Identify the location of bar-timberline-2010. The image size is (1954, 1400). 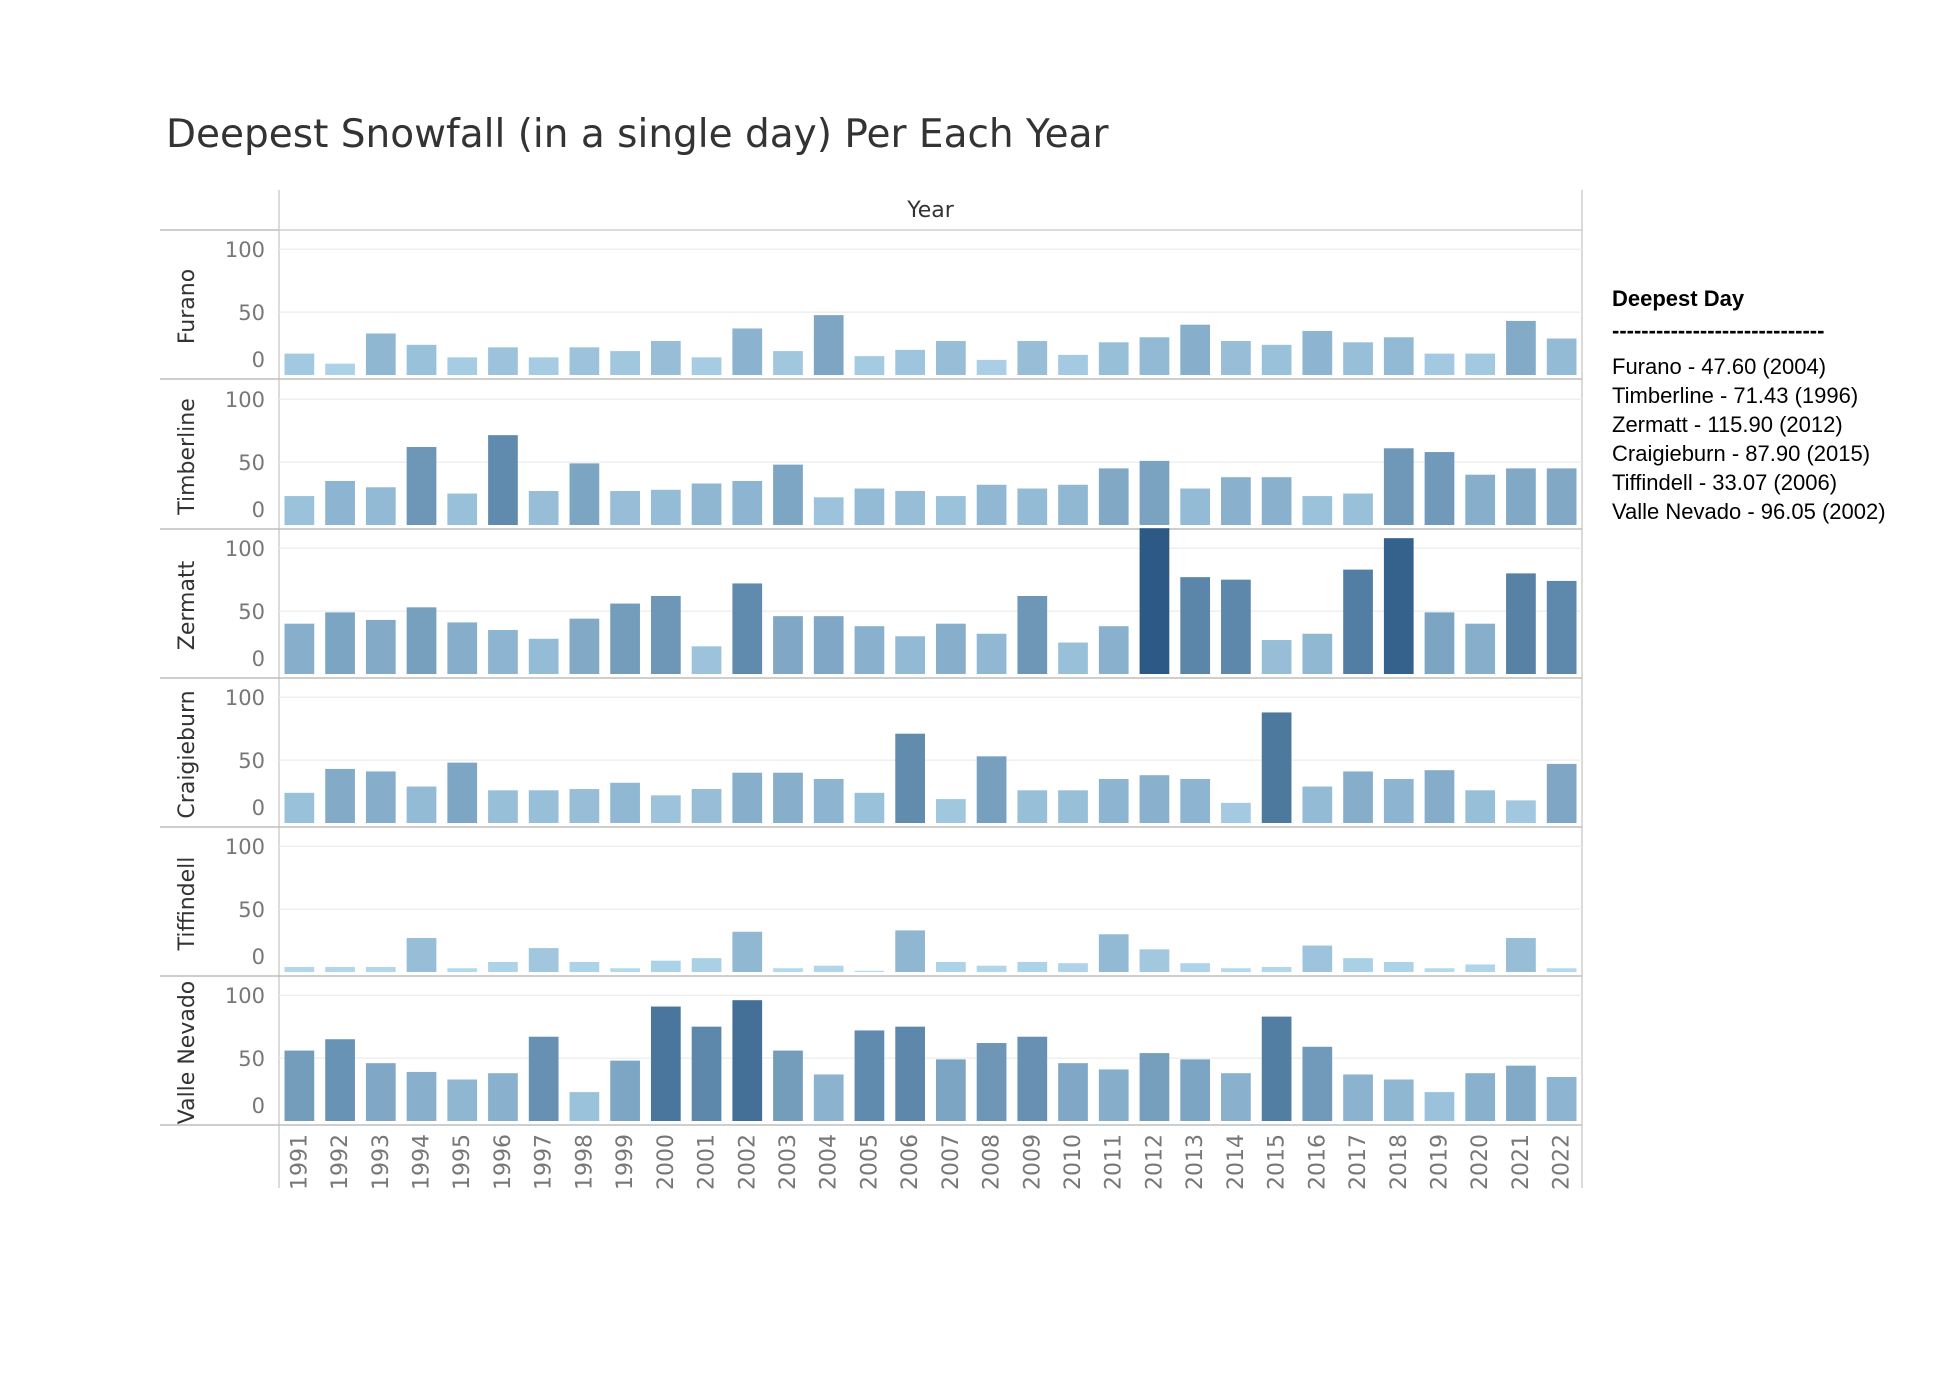
(1073, 504).